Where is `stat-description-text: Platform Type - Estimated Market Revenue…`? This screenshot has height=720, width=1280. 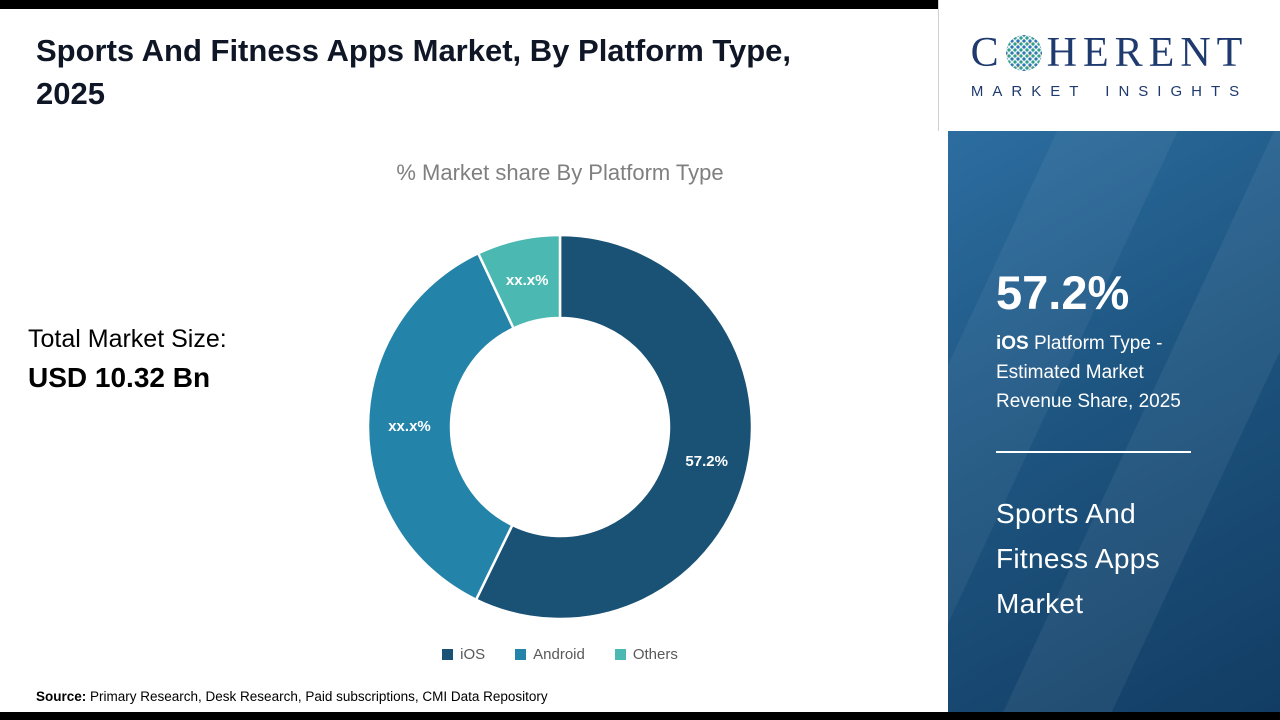
stat-description-text: Platform Type - Estimated Market Revenue… is located at coordinates (1088, 372).